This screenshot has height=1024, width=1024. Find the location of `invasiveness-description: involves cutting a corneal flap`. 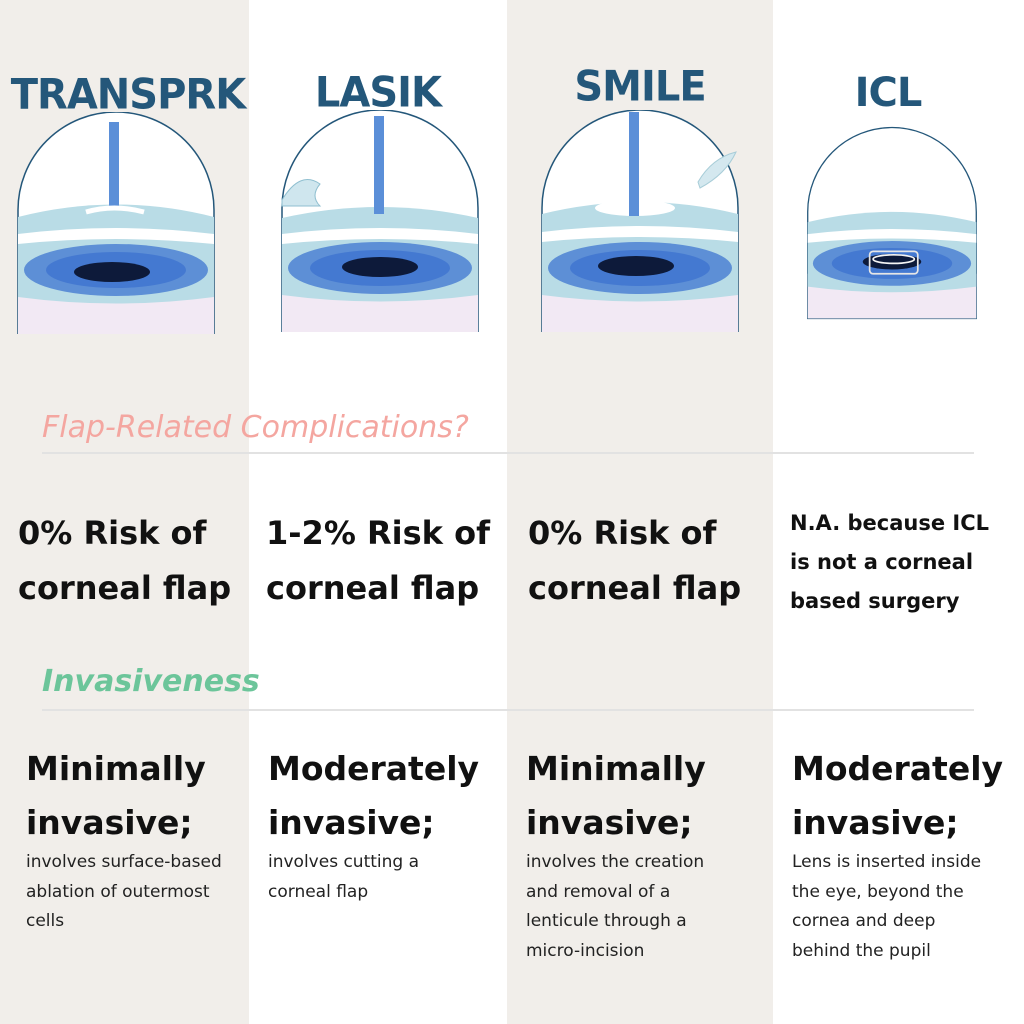

invasiveness-description: involves cutting a corneal flap is located at coordinates (384, 877).